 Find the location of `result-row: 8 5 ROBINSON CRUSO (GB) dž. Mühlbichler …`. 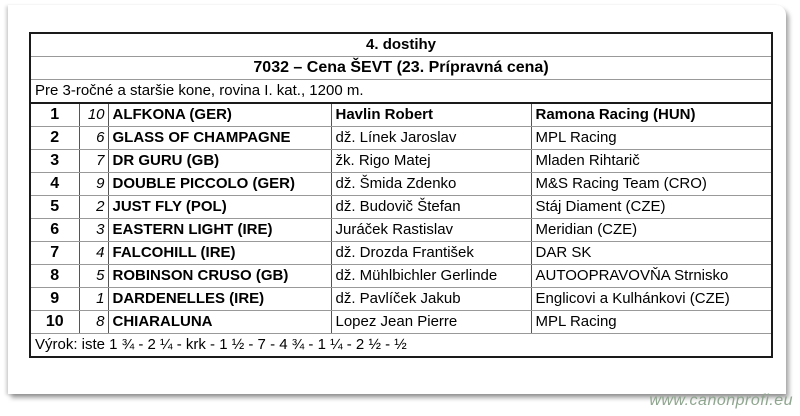

result-row: 8 5 ROBINSON CRUSO (GB) dž. Mühlbichler … is located at coordinates (401, 276).